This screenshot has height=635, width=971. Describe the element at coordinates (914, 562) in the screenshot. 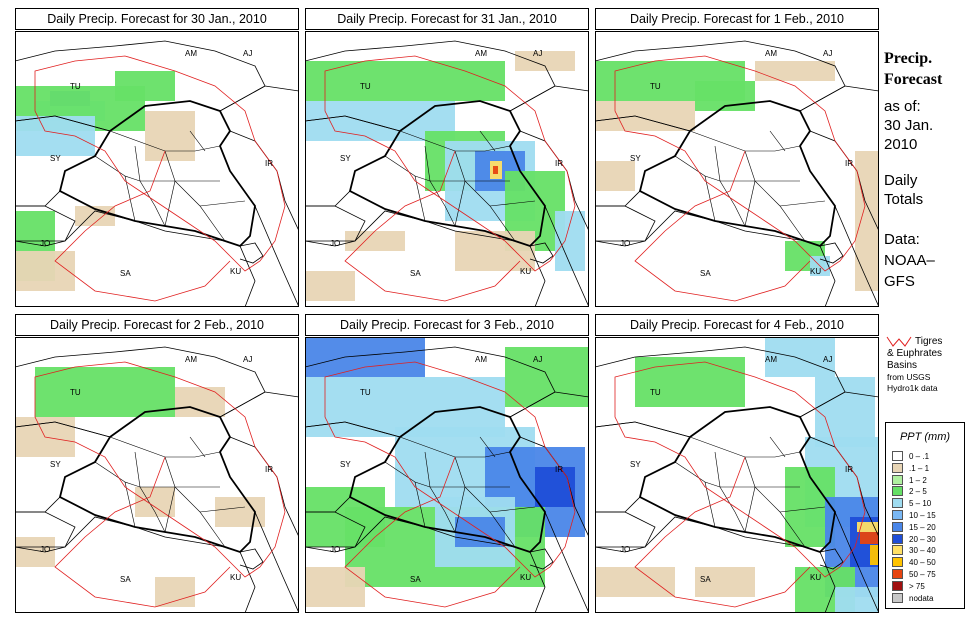

I see `legend-item: 40 – 50` at that location.